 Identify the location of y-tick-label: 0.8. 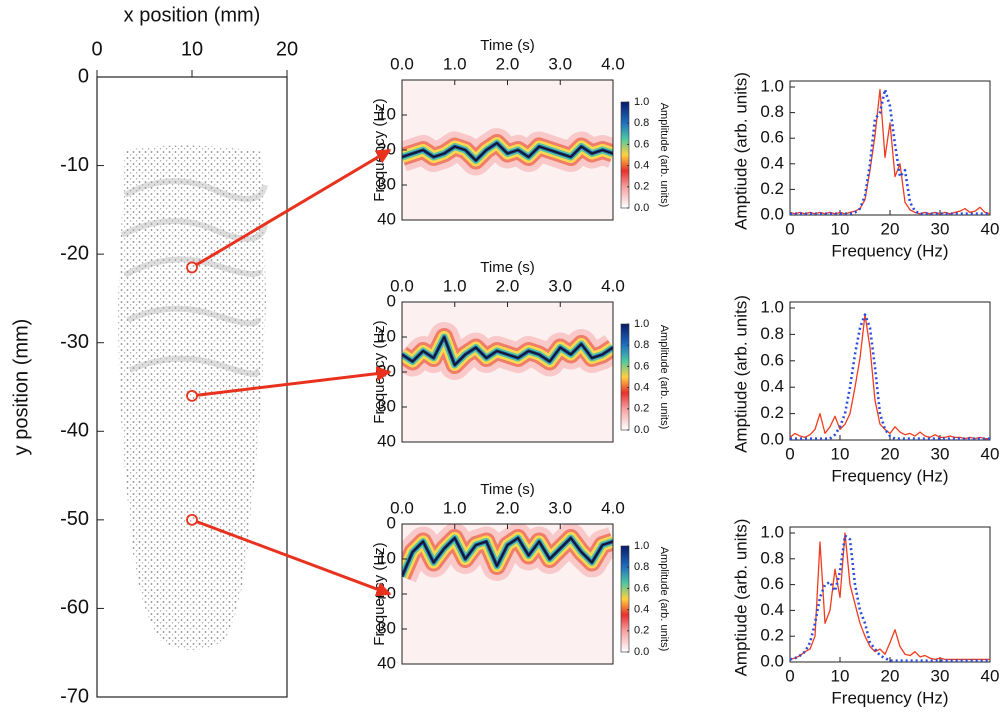
(772, 333).